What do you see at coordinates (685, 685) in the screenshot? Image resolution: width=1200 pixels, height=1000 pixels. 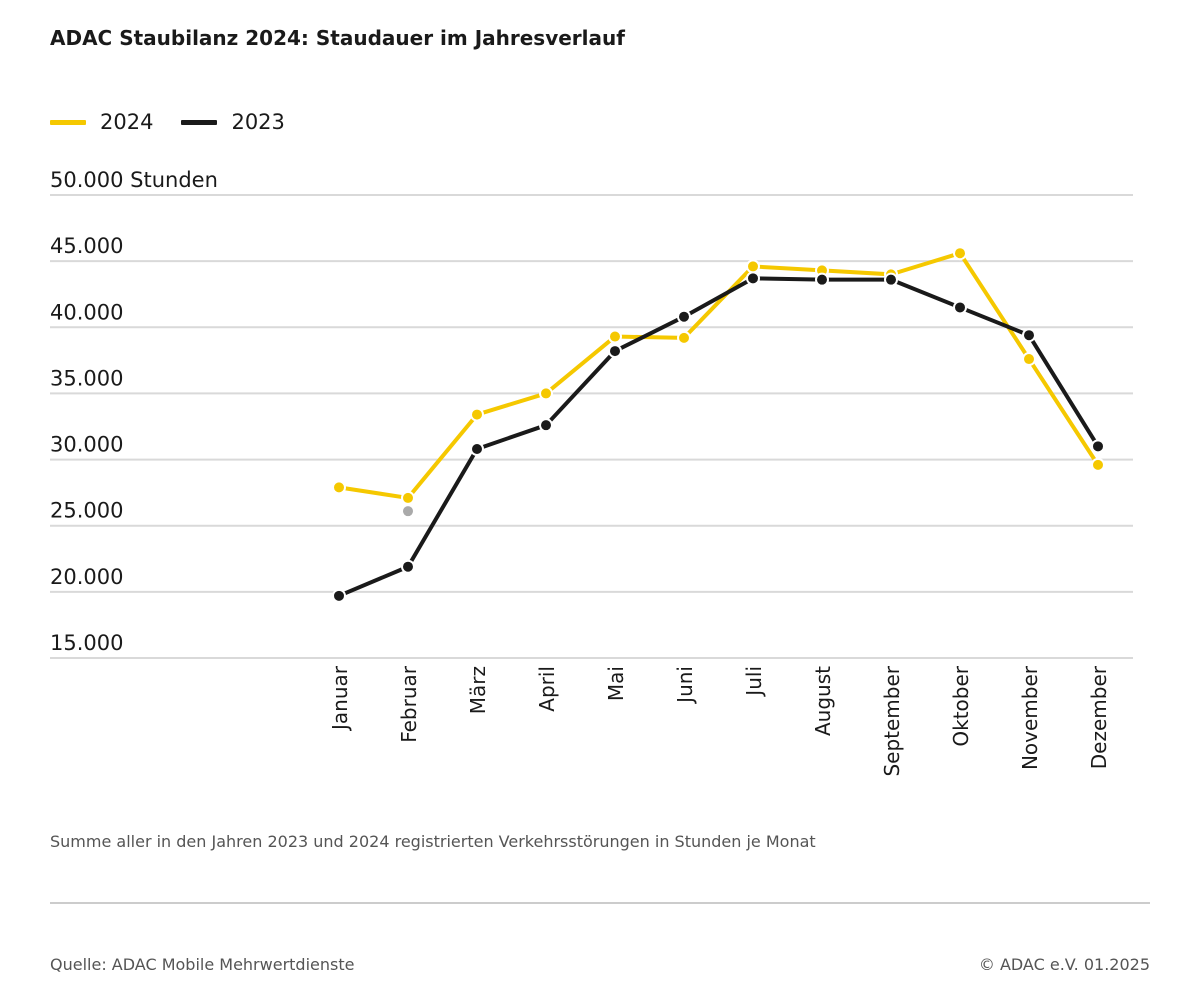 I see `x-tick-label: Juni` at bounding box center [685, 685].